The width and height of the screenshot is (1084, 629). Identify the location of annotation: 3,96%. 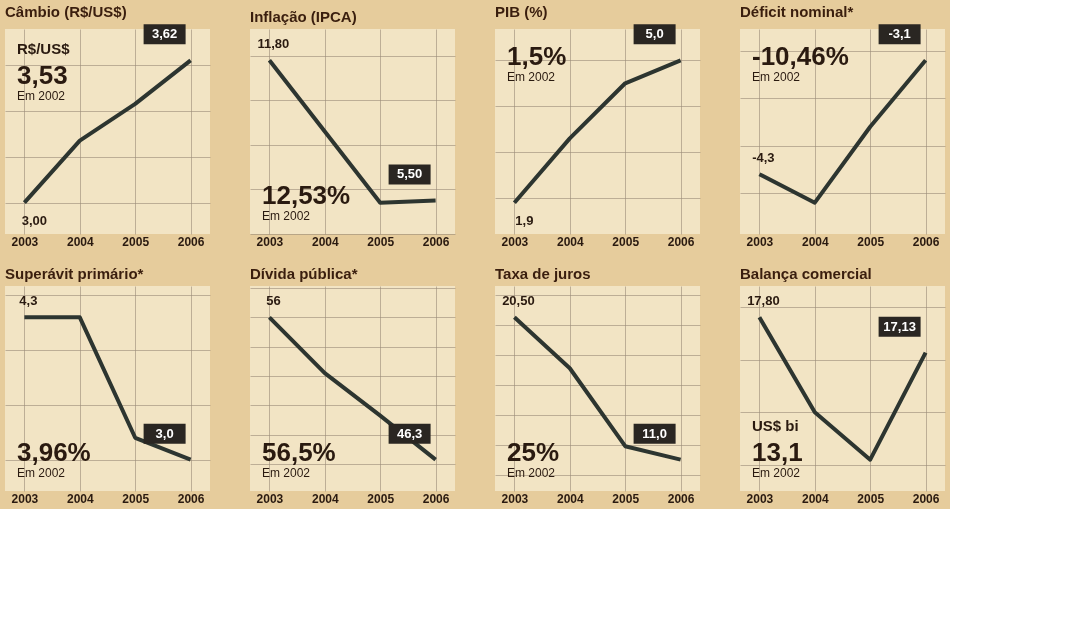
(54, 452).